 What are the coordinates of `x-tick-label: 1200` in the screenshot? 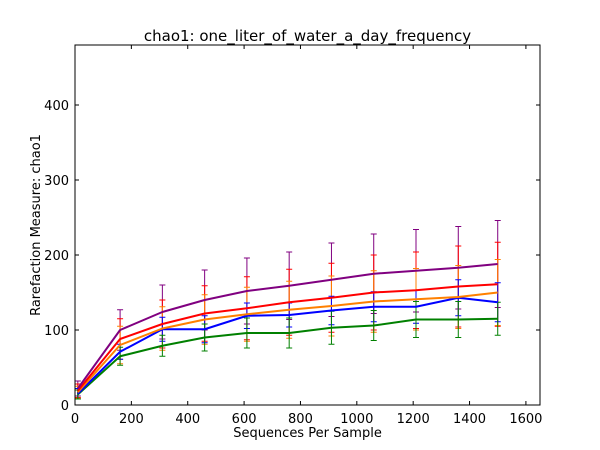 It's located at (413, 419).